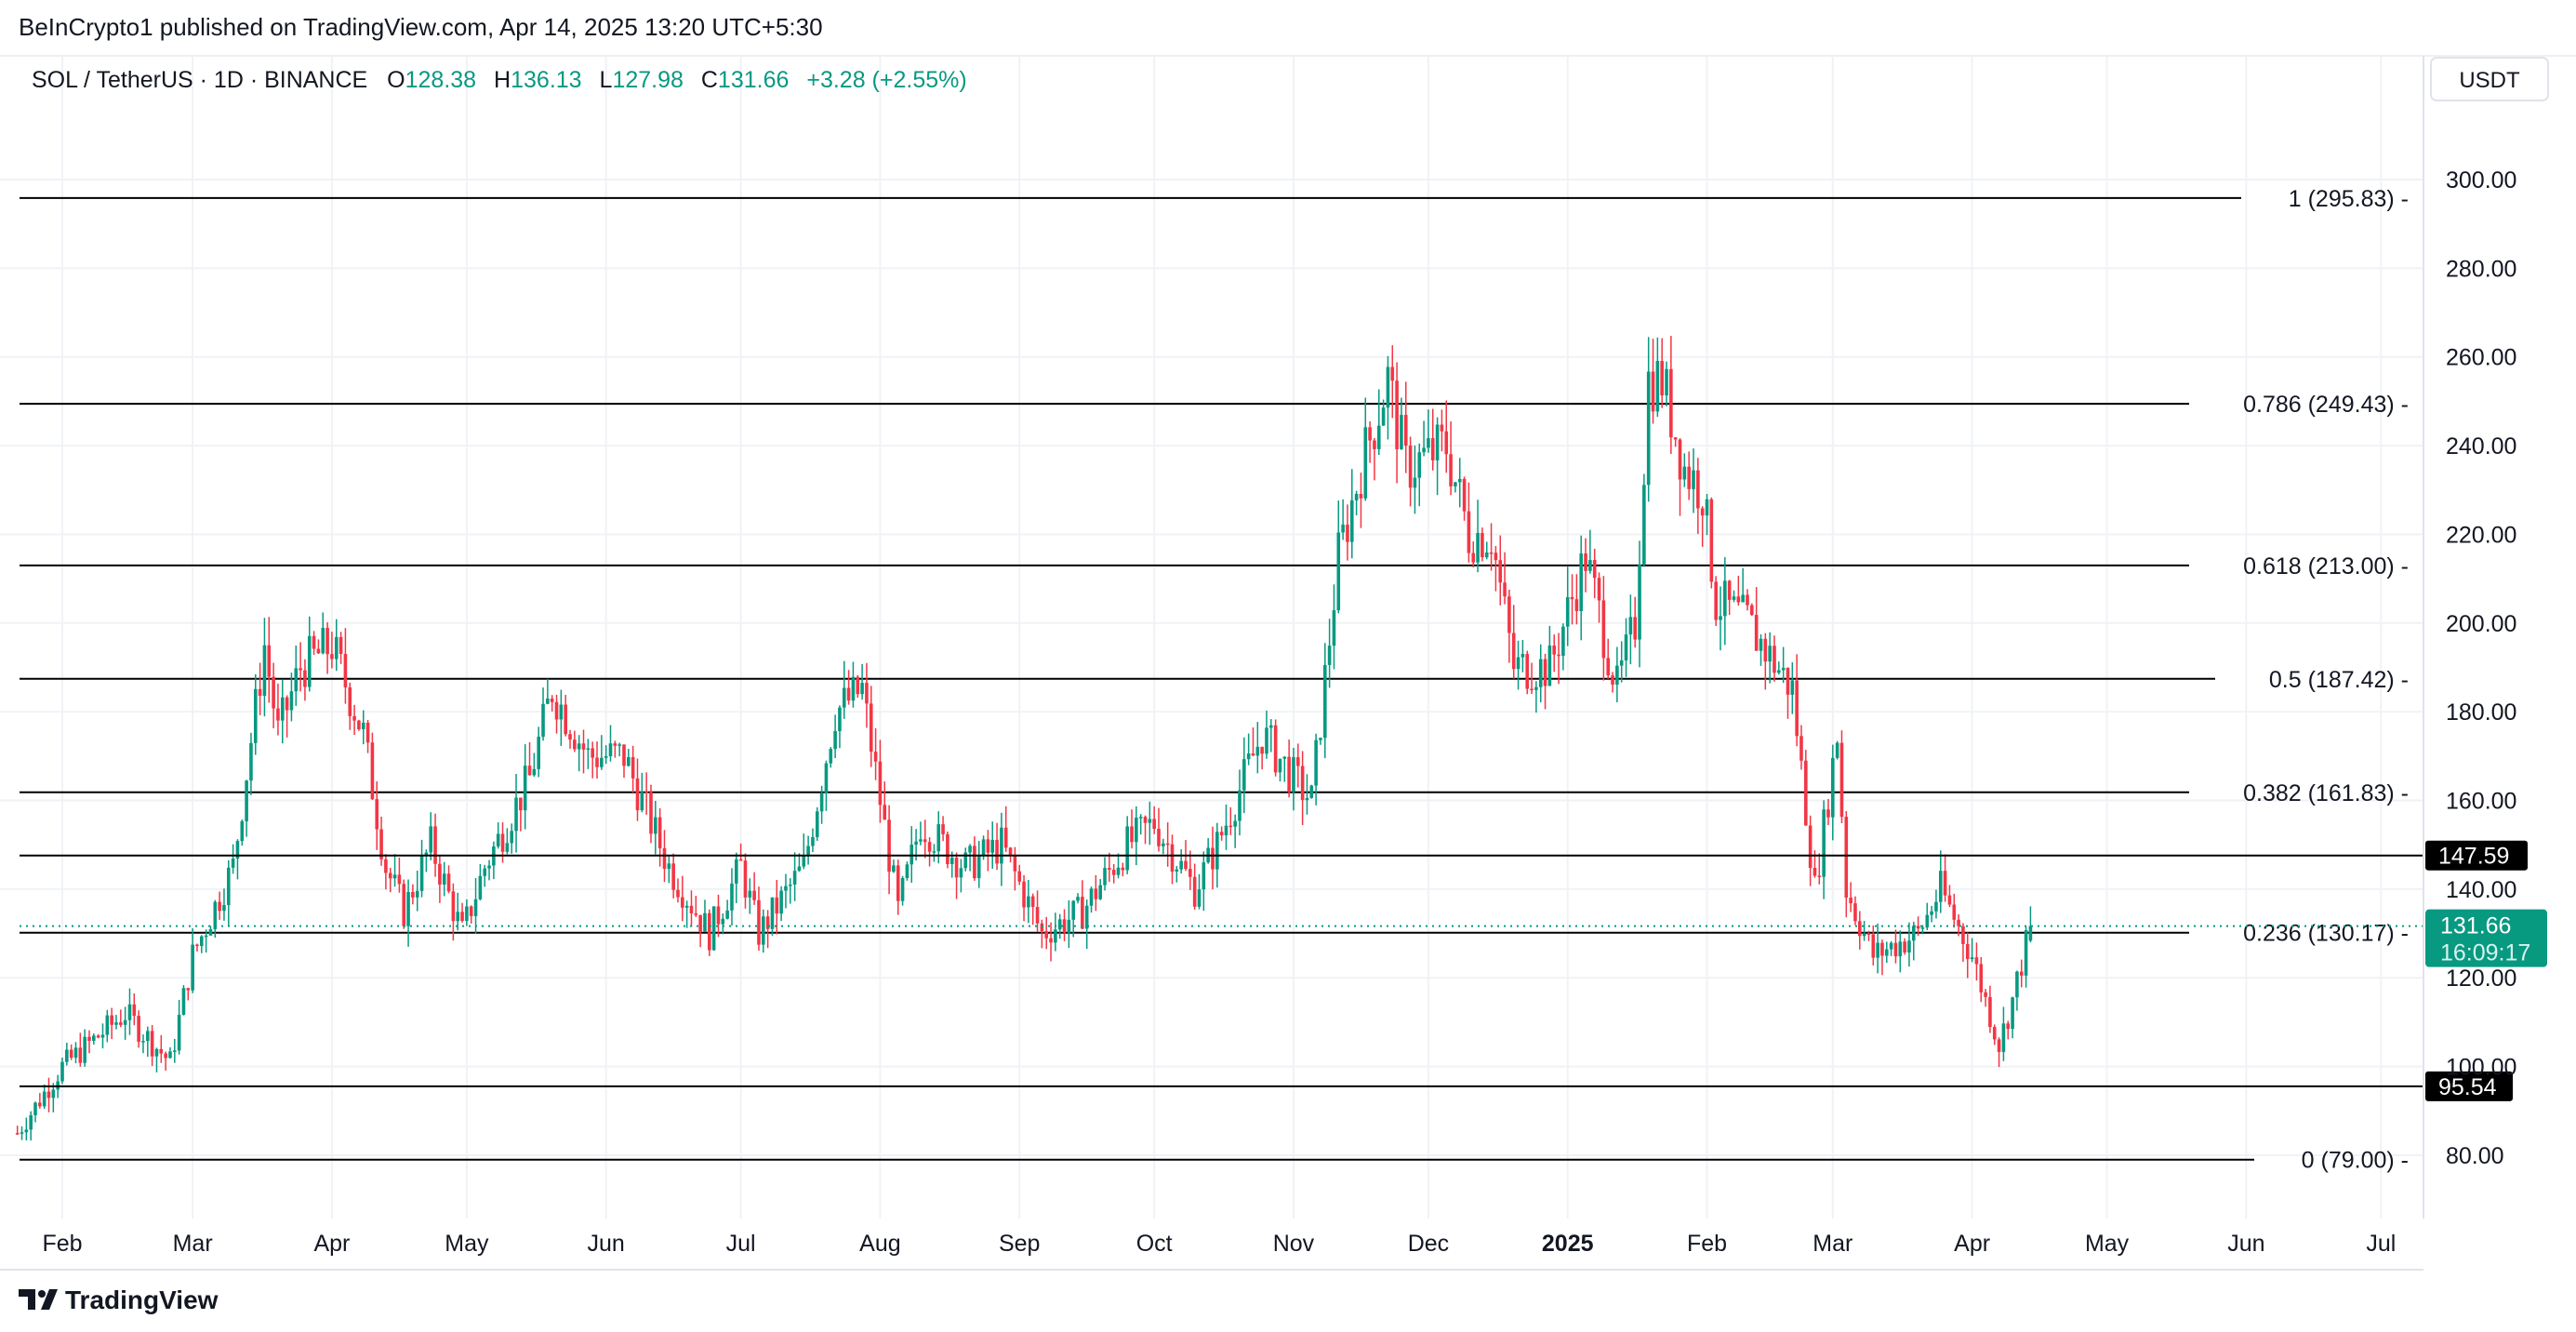  I want to click on currency-button: USDT, so click(2489, 79).